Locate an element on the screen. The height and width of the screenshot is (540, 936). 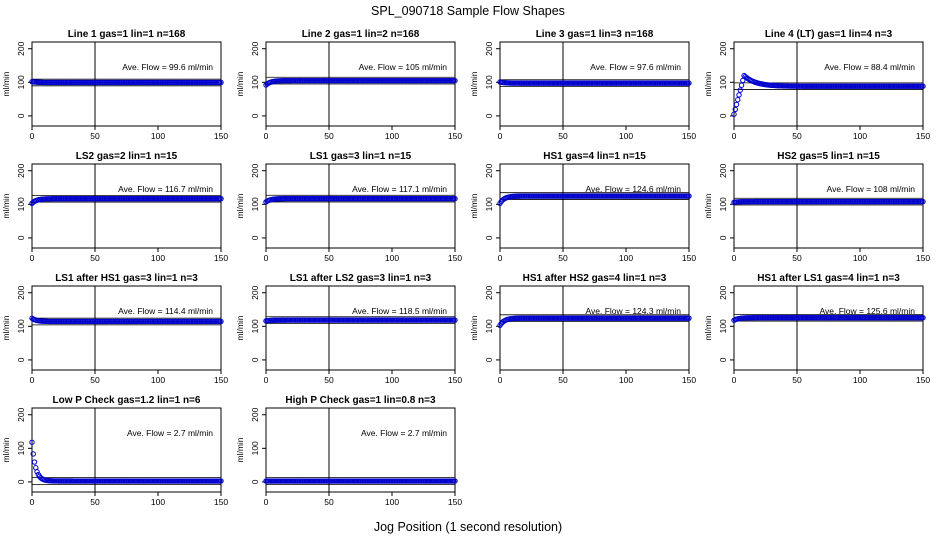
mean-annotation: Ave. Flow = 97.6 ml/min is located at coordinates (635, 67).